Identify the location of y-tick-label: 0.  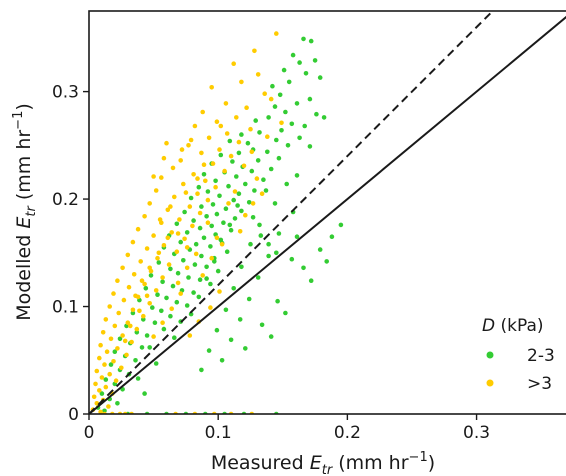
(73, 415).